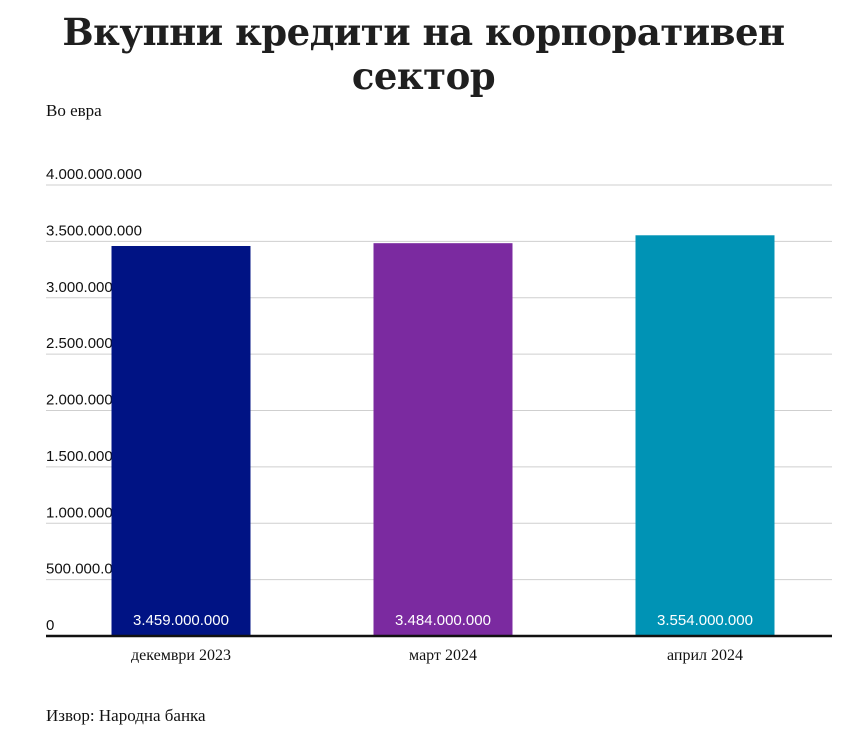 This screenshot has height=734, width=847. I want to click on y-tick-label: 500.000.000, so click(87, 569).